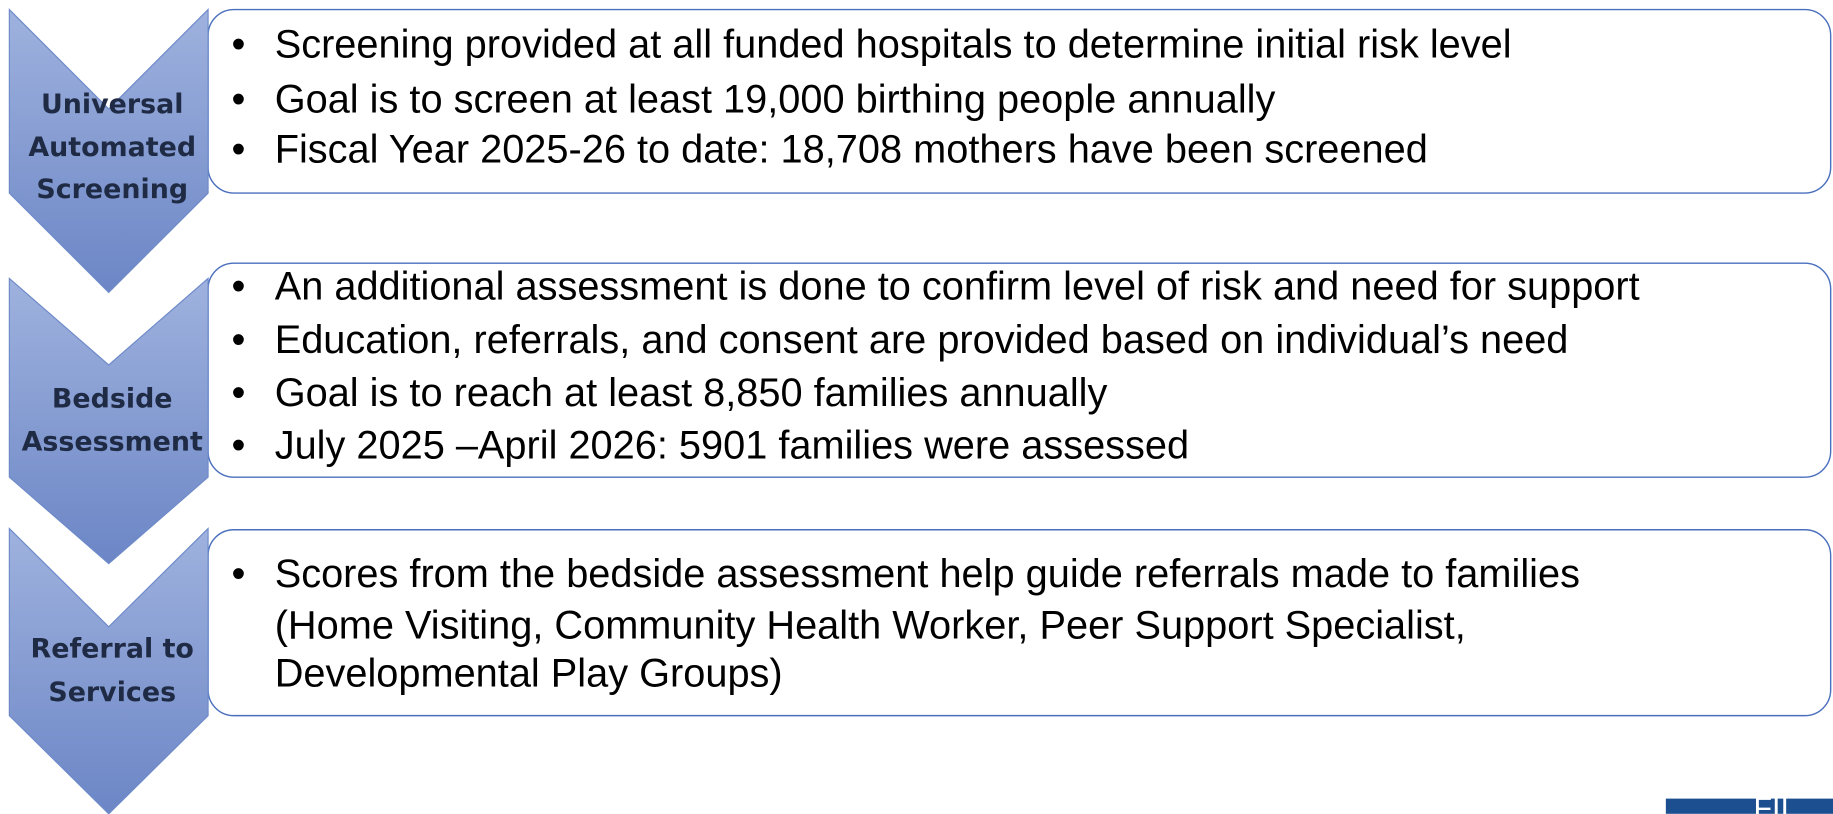  I want to click on stage-label: Services, so click(112, 692).